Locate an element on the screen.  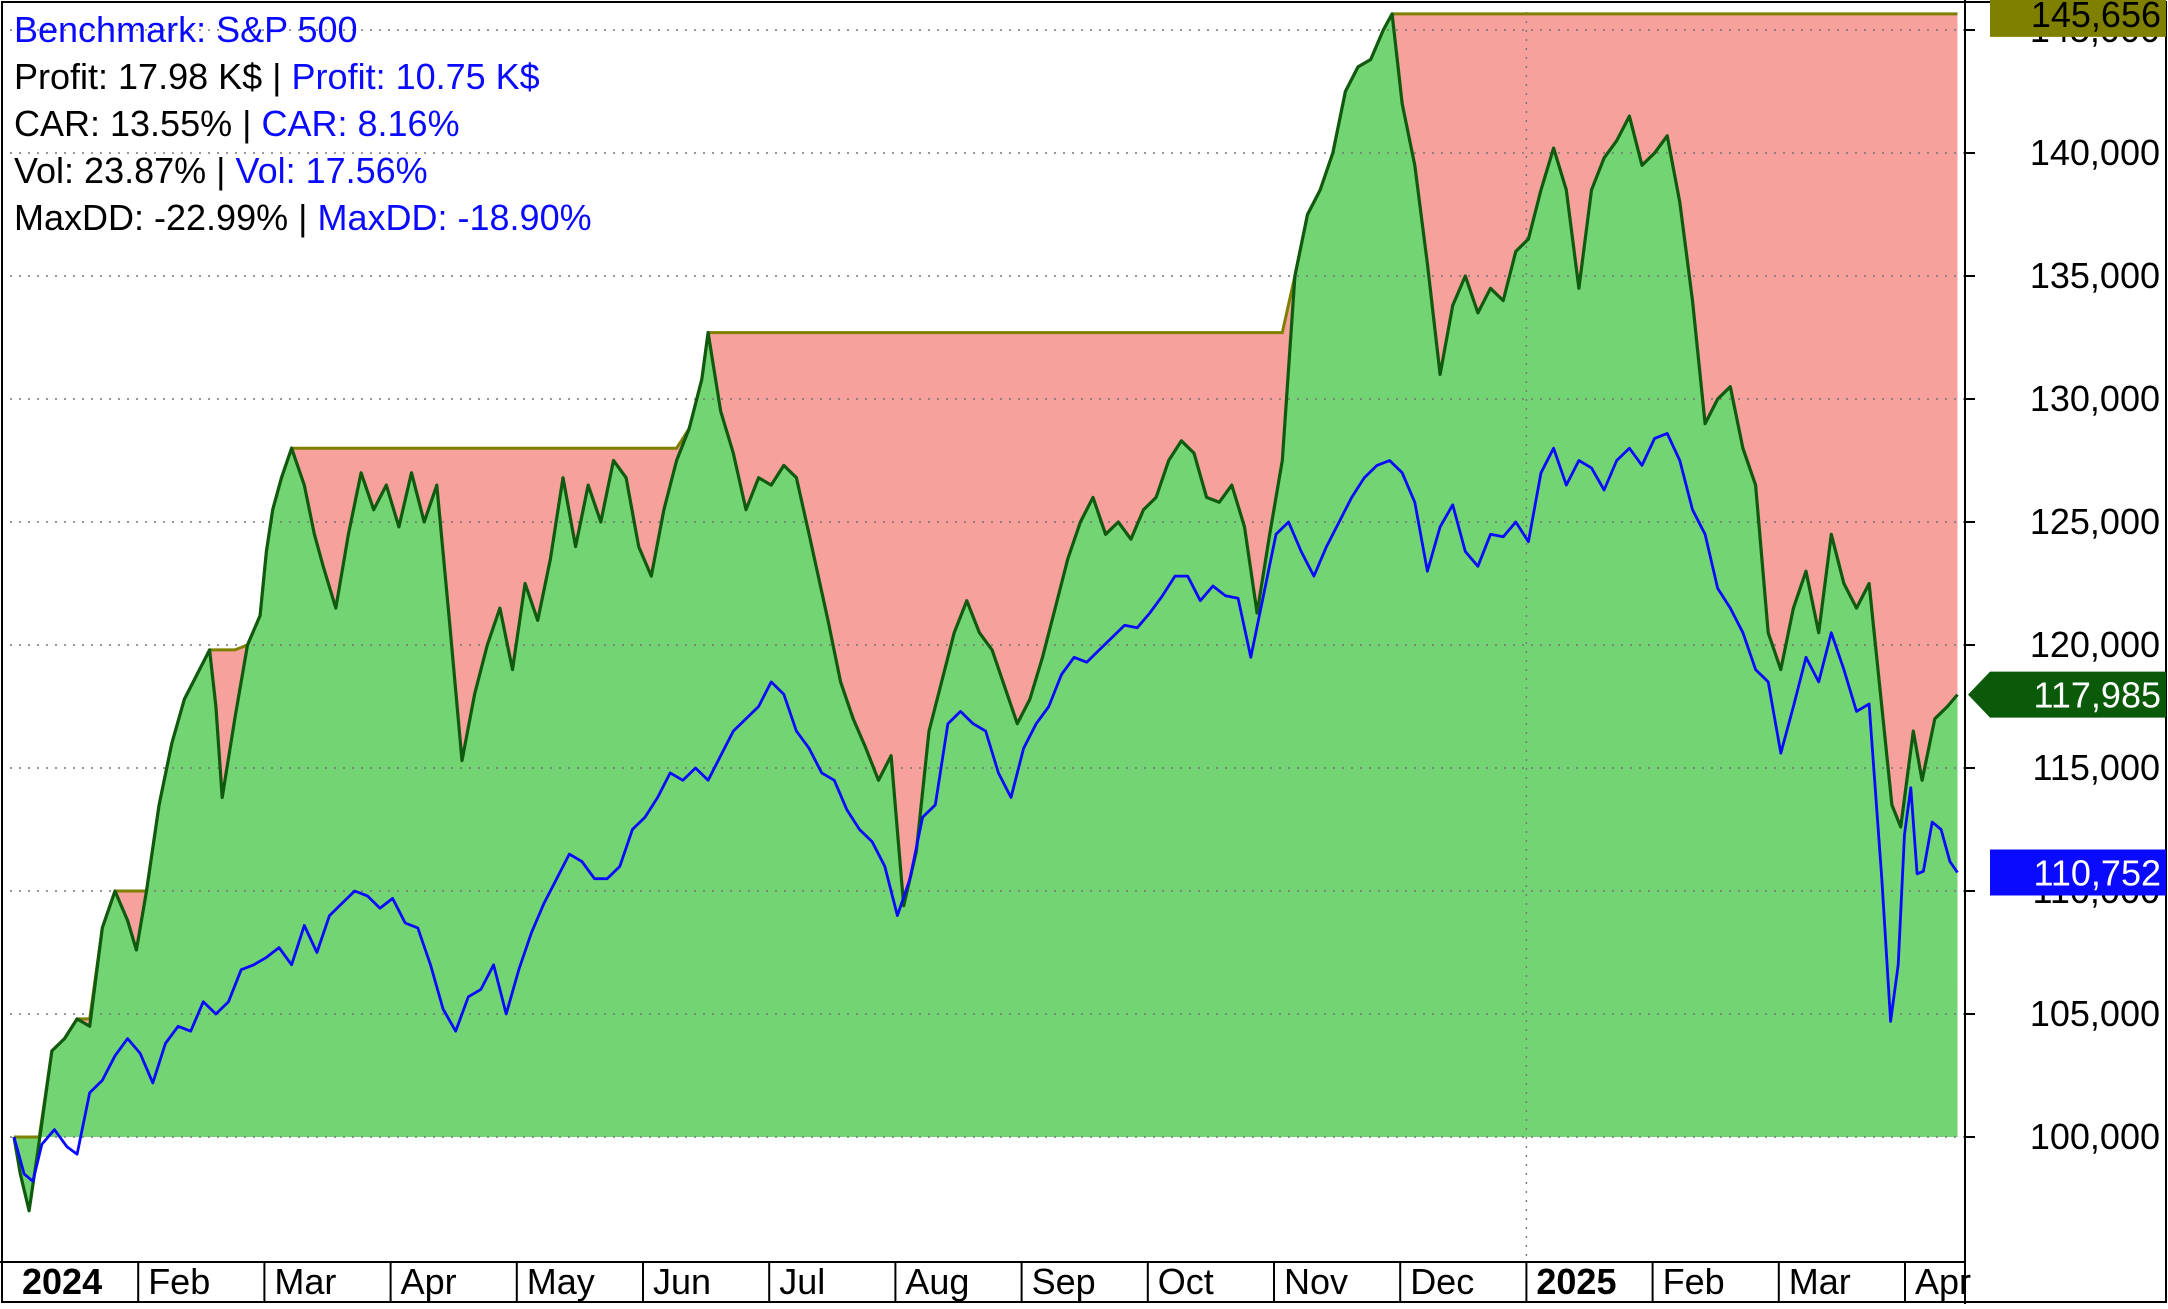
y-tick-label: 120,000 is located at coordinates (2095, 644).